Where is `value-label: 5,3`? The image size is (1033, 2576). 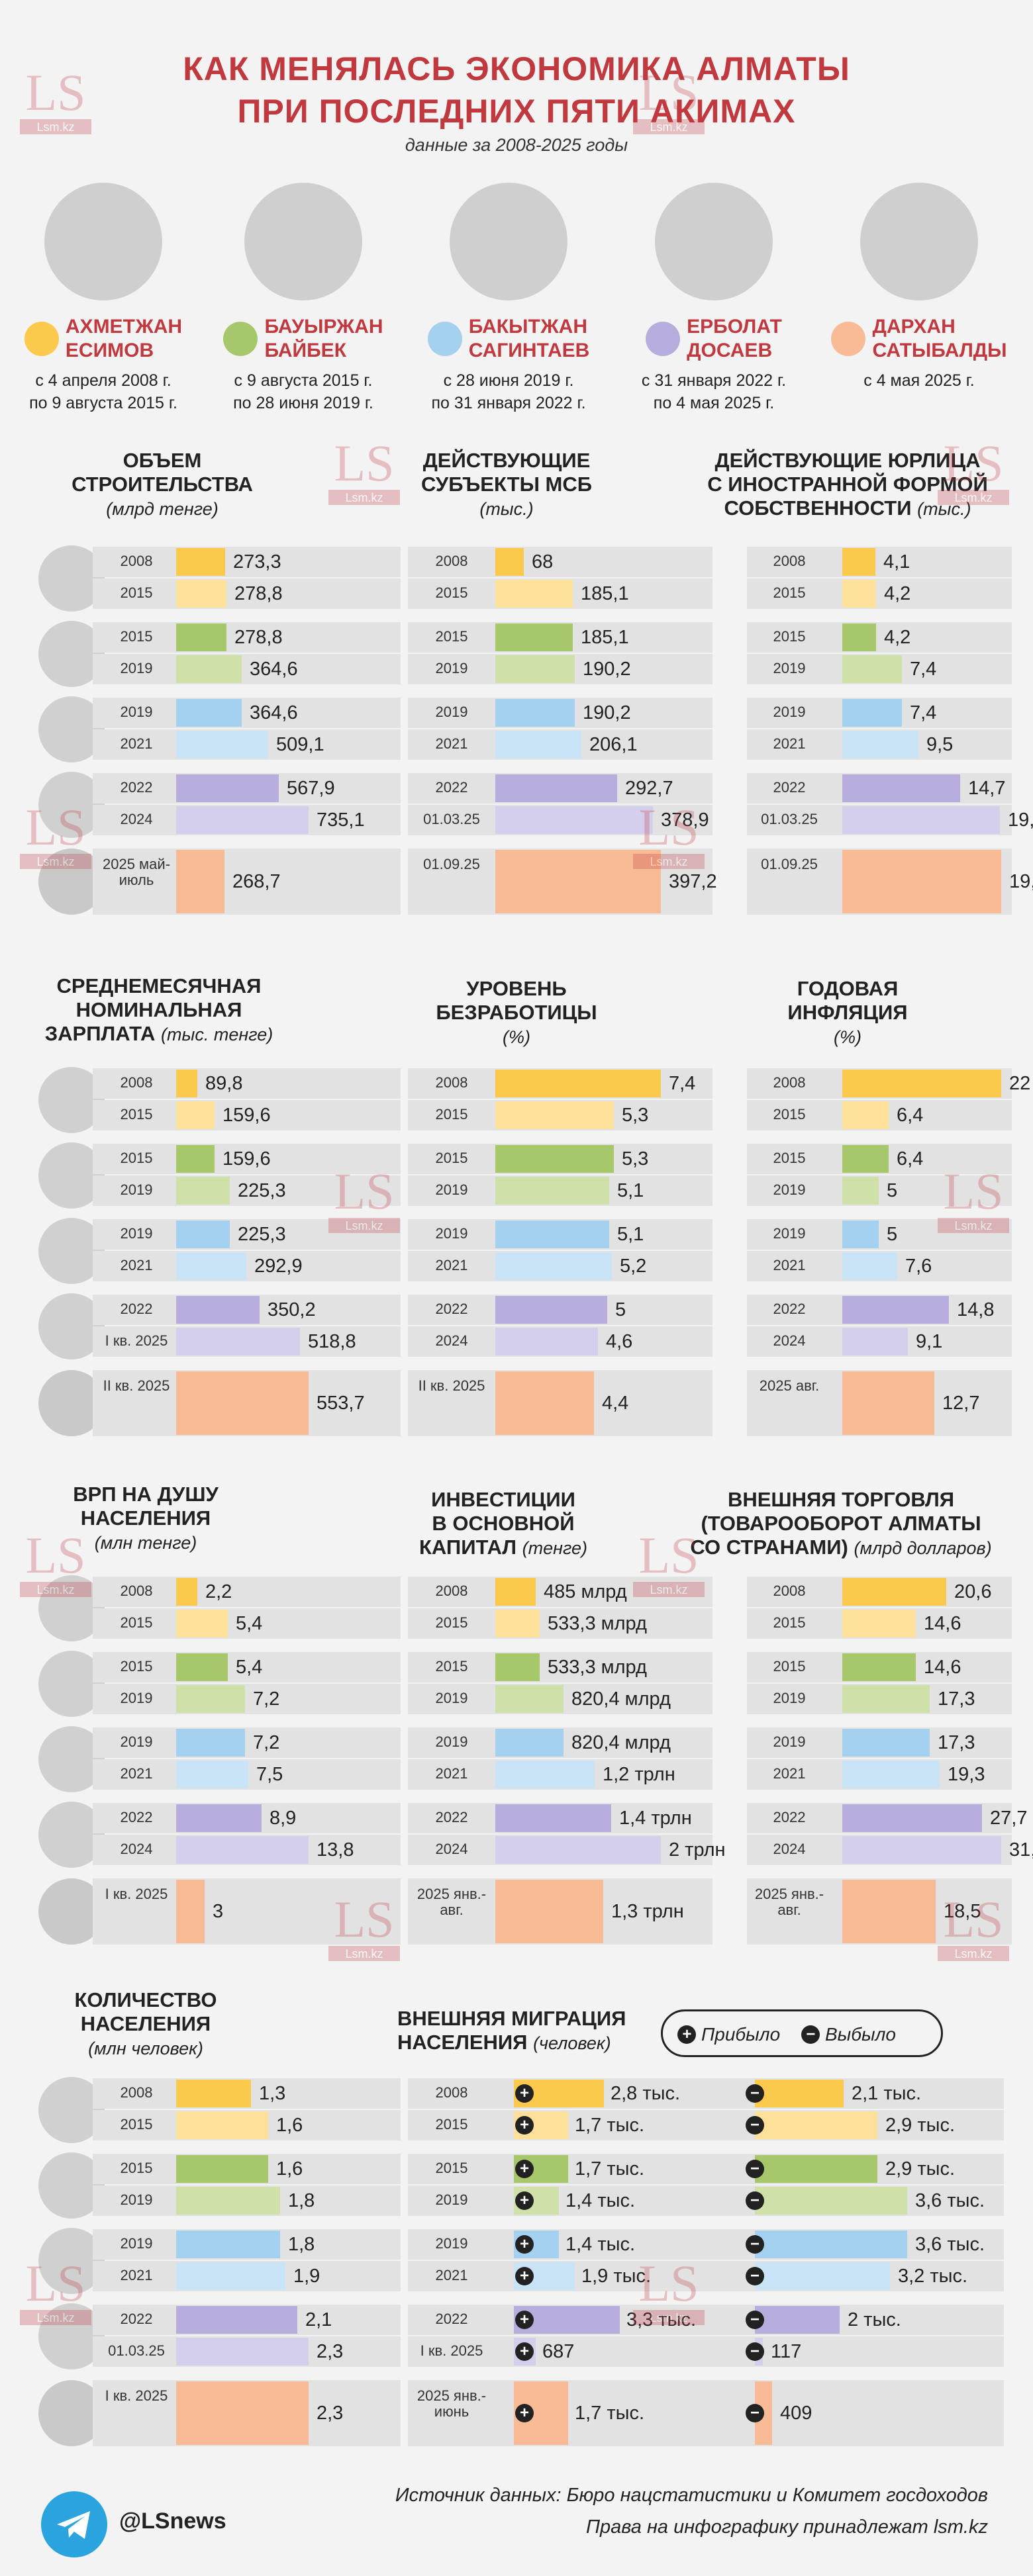 value-label: 5,3 is located at coordinates (635, 1159).